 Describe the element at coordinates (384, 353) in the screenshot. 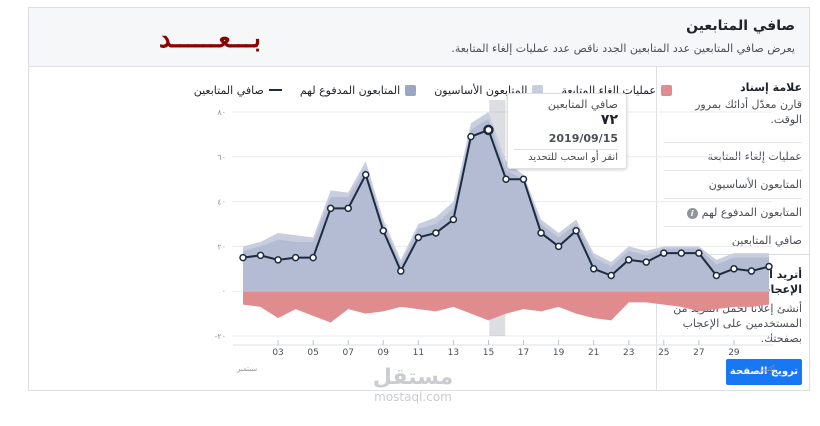

I see `x-tick-label: 09` at that location.